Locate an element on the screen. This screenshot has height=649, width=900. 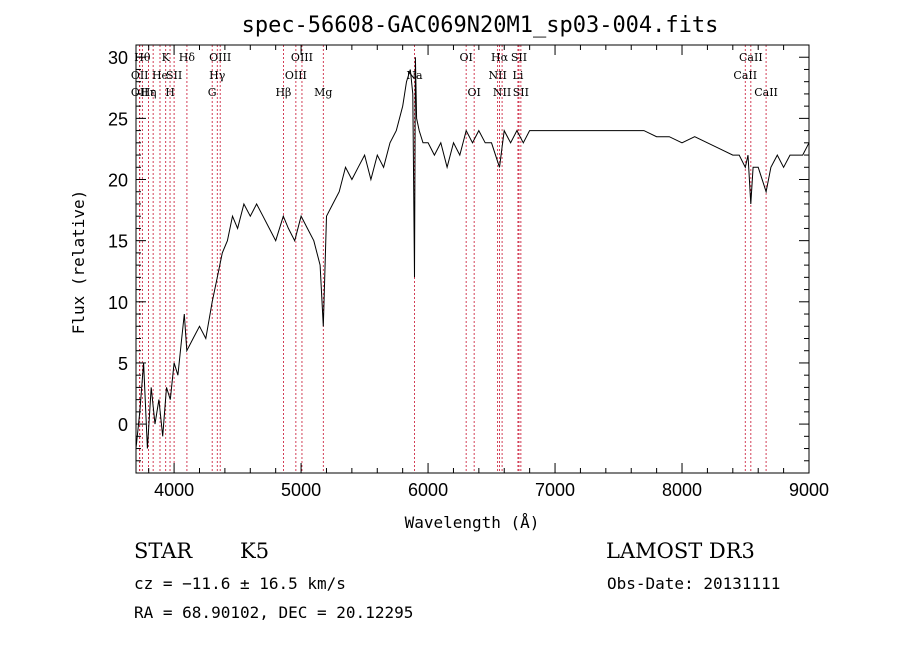
object-class: STAR is located at coordinates (163, 551).